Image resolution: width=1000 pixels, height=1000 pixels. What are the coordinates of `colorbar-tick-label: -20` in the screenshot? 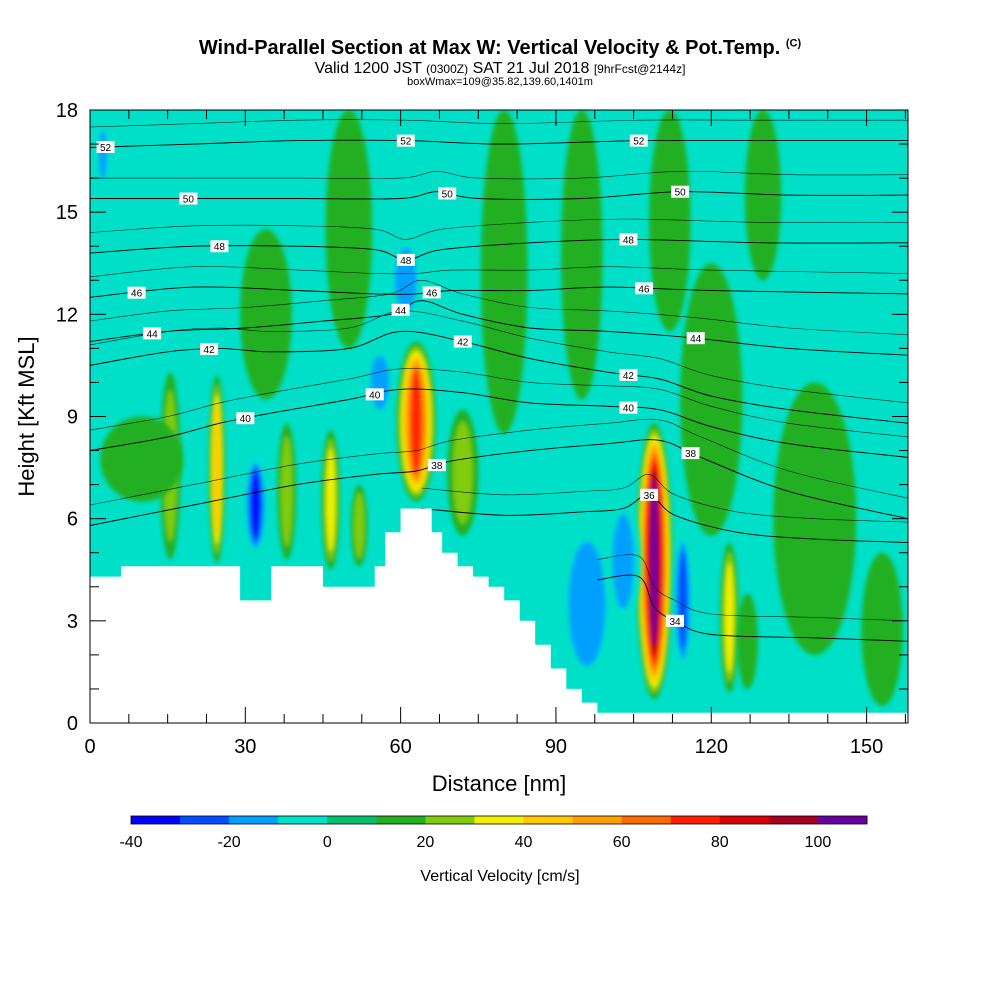 It's located at (229, 842).